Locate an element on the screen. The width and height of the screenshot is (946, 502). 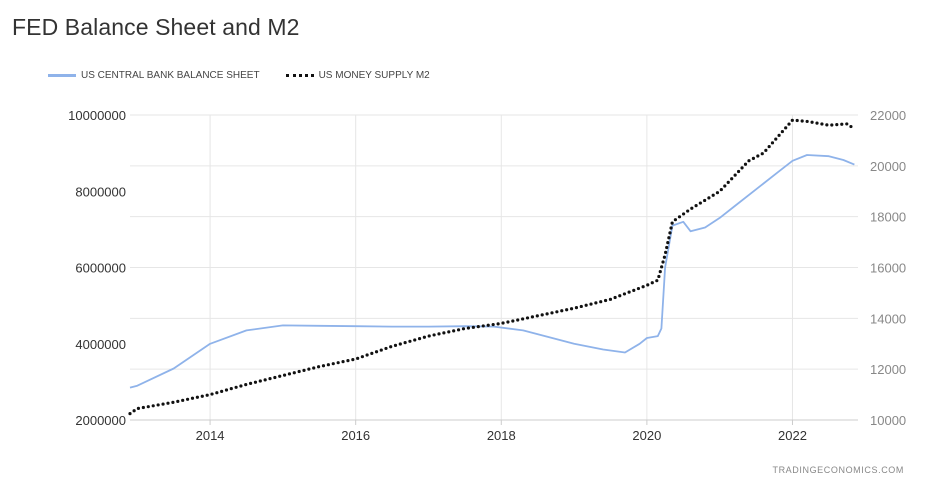
legend-swatch-balance-sheet is located at coordinates (62, 75).